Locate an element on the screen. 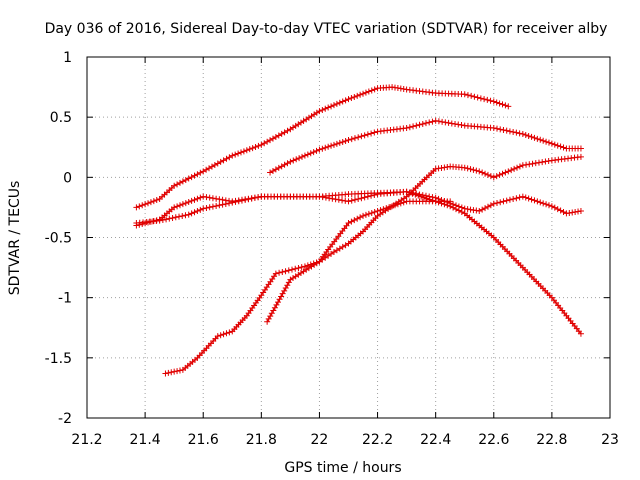 The height and width of the screenshot is (480, 640). x-tick-label: 22.6 is located at coordinates (493, 440).